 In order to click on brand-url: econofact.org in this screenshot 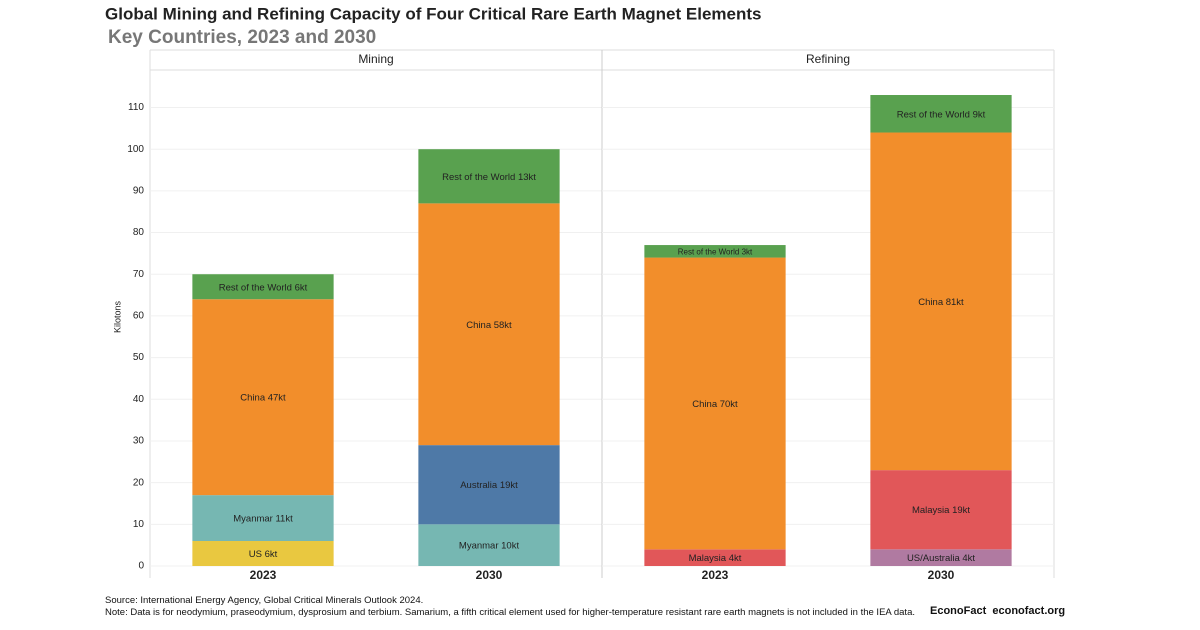, I will do `click(1029, 611)`.